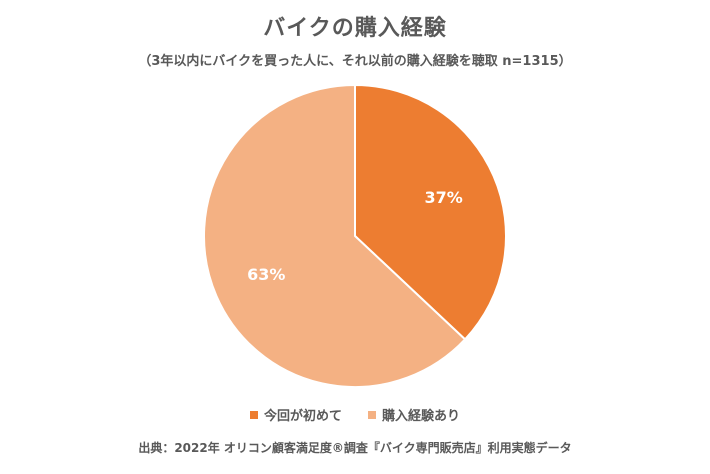 This screenshot has height=474, width=710. What do you see at coordinates (266, 274) in the screenshot?
I see `data-label-experienced: 63%` at bounding box center [266, 274].